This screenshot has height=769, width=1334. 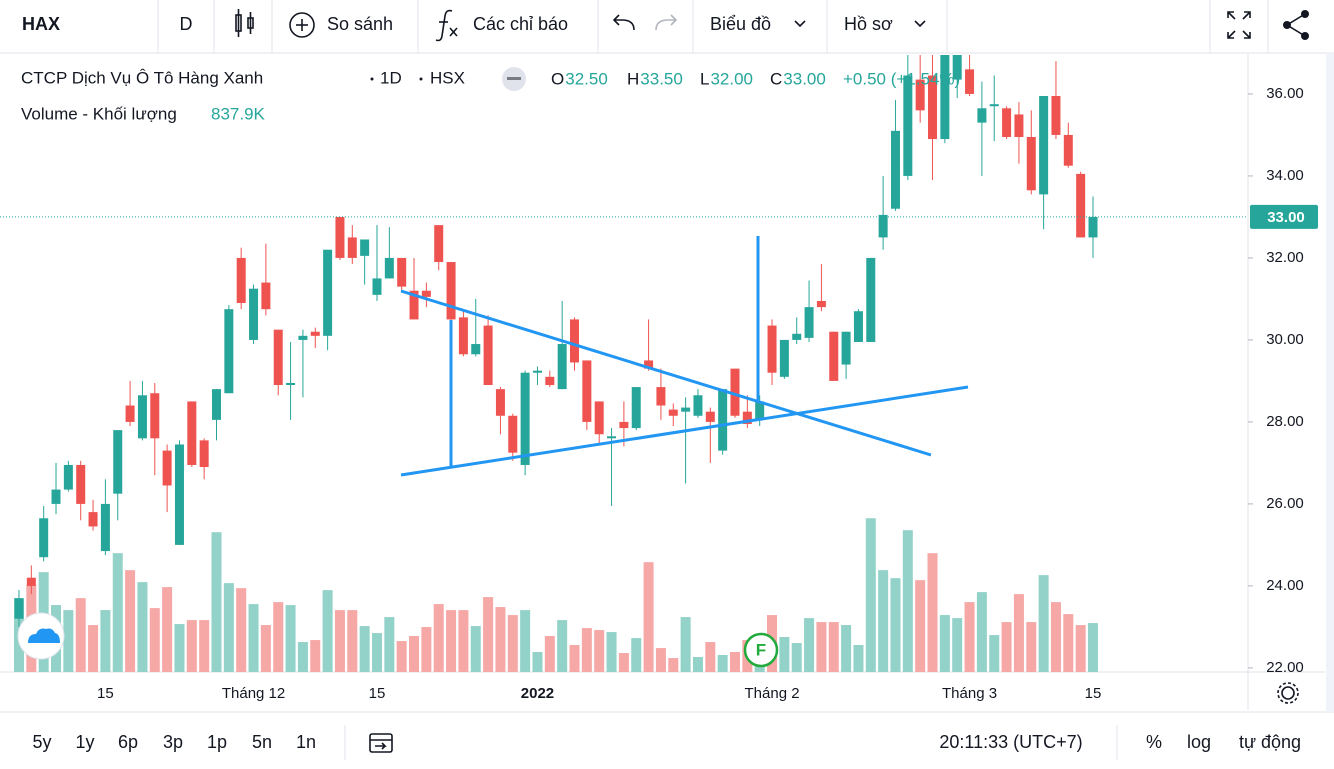 What do you see at coordinates (381, 743) in the screenshot?
I see `date-range-icon` at bounding box center [381, 743].